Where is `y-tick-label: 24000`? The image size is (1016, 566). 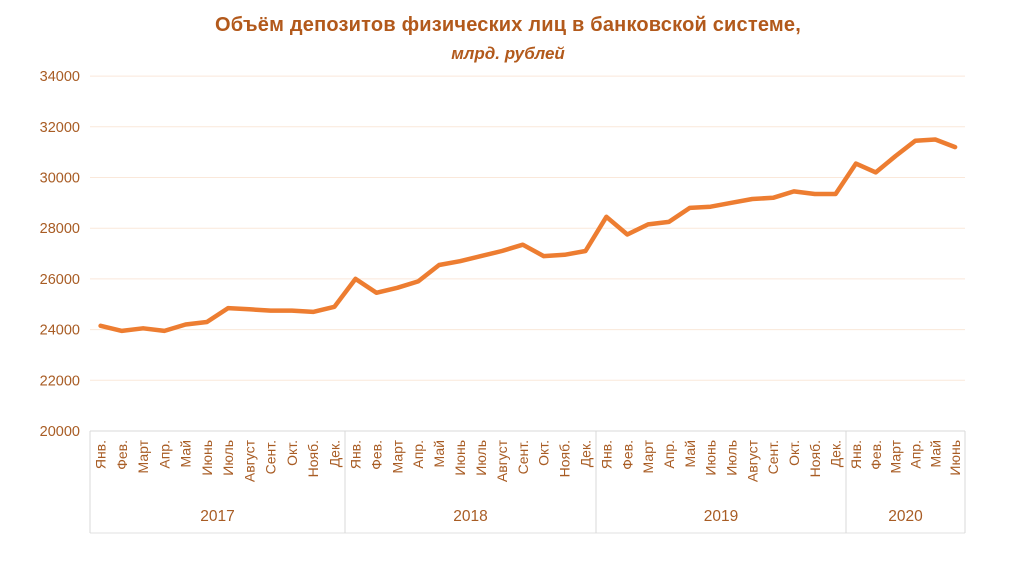 y-tick-label: 24000 is located at coordinates (60, 331).